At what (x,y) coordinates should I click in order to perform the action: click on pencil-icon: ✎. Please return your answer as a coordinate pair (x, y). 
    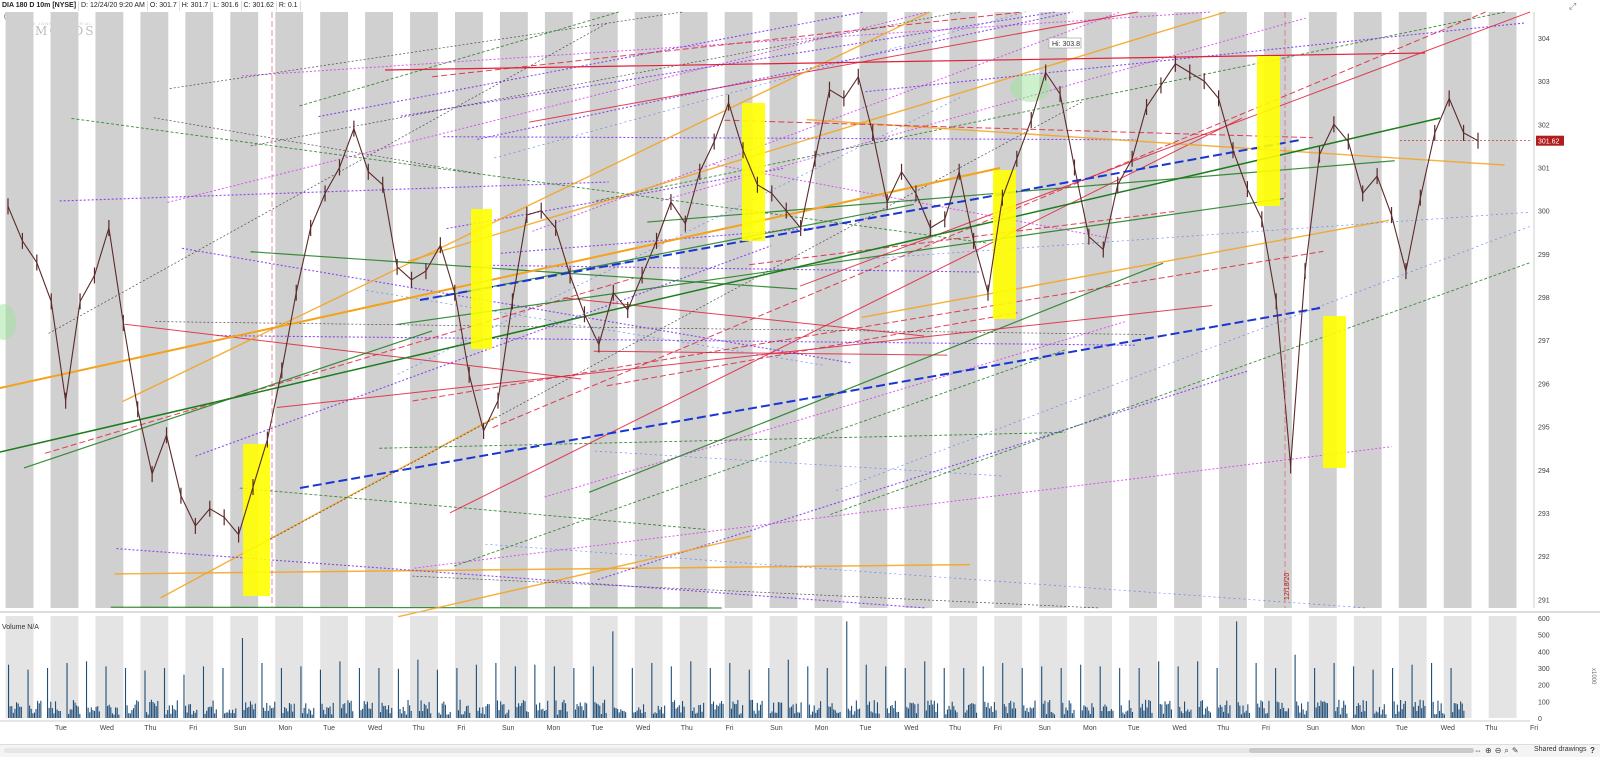
    Looking at the image, I should click on (1515, 750).